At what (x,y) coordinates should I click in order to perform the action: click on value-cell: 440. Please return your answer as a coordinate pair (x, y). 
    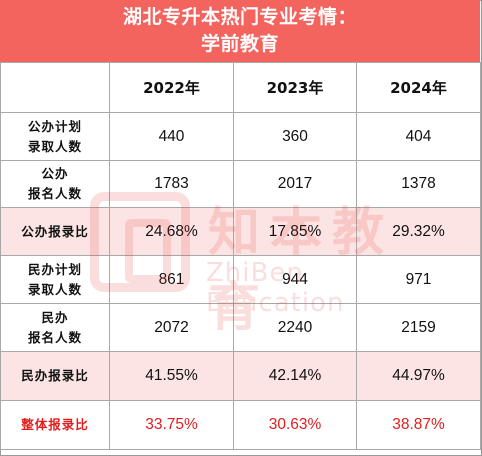
    Looking at the image, I should click on (171, 136).